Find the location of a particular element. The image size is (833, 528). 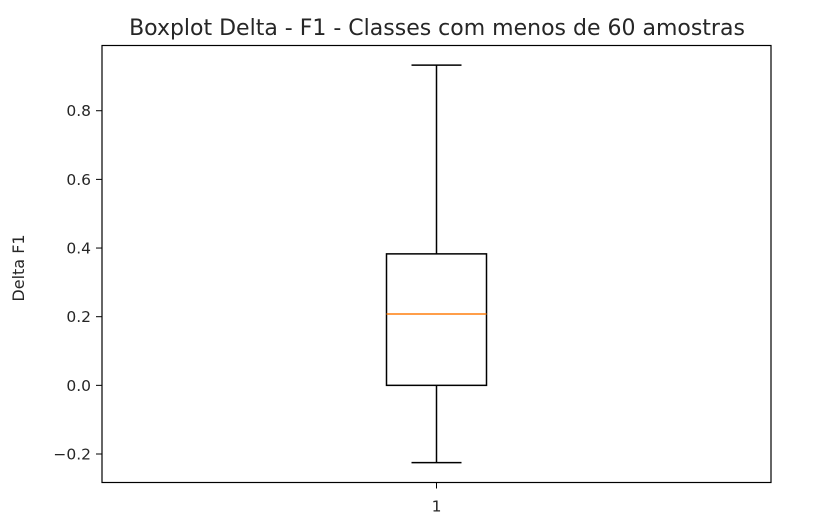

iqr-box is located at coordinates (436, 320).